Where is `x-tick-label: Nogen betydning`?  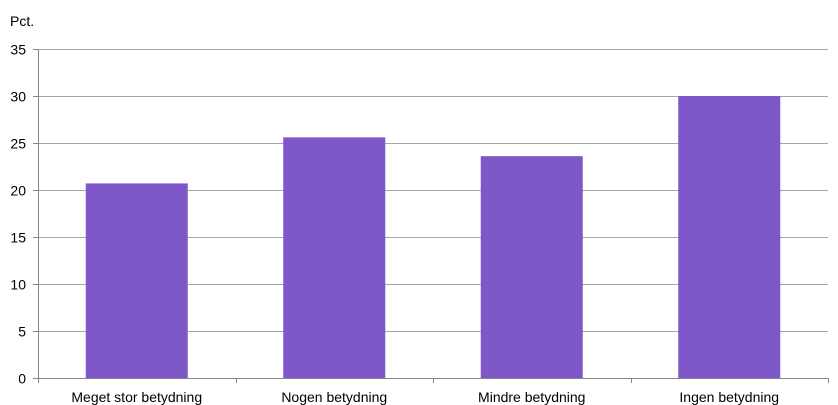
x-tick-label: Nogen betydning is located at coordinates (334, 397).